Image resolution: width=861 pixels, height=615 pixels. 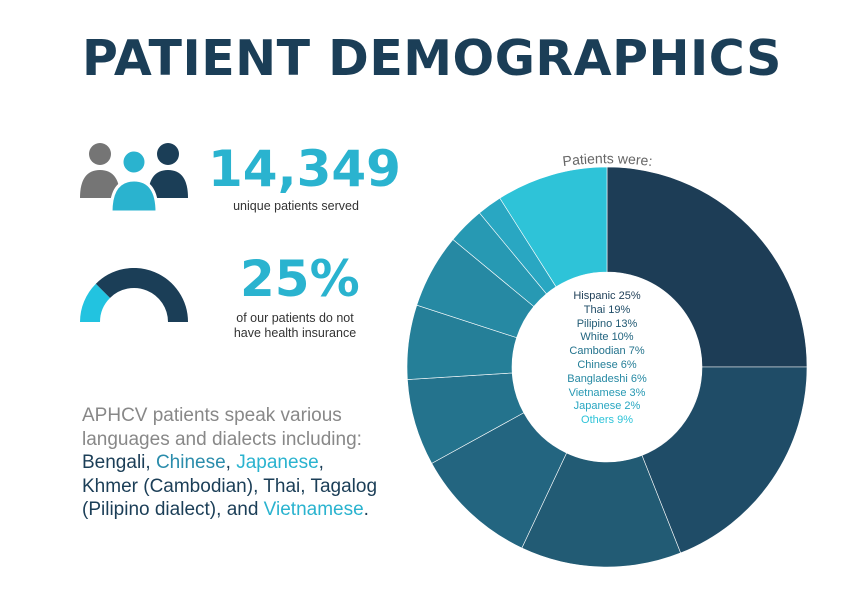 What do you see at coordinates (707, 267) in the screenshot?
I see `donut-slice-hispanic` at bounding box center [707, 267].